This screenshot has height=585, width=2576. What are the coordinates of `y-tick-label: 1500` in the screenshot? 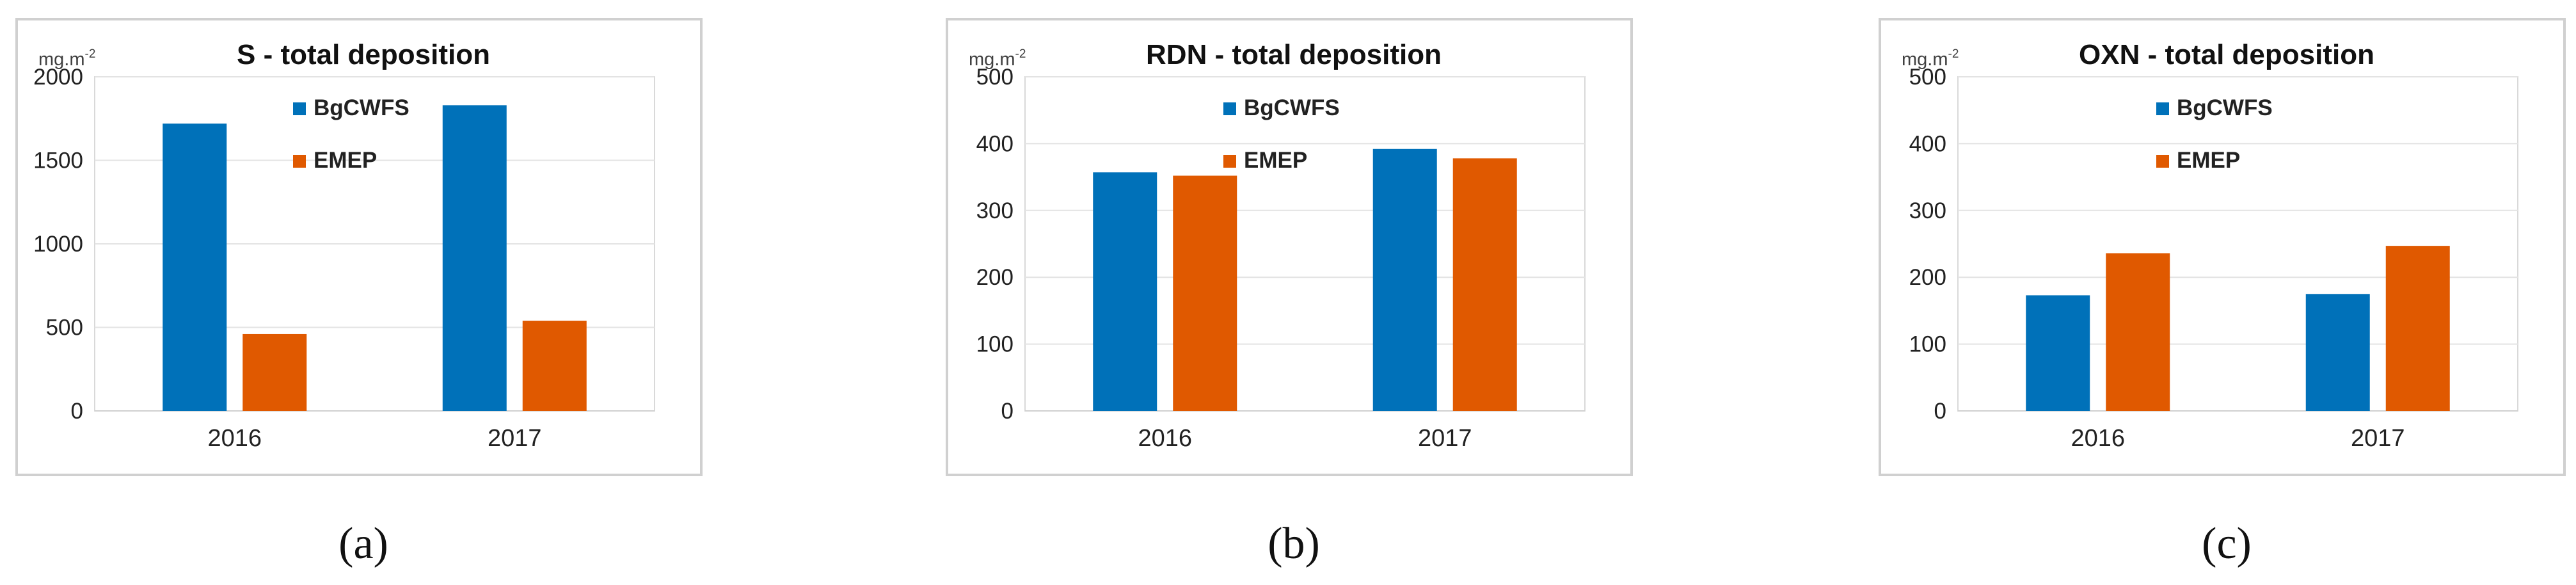 It's located at (58, 160).